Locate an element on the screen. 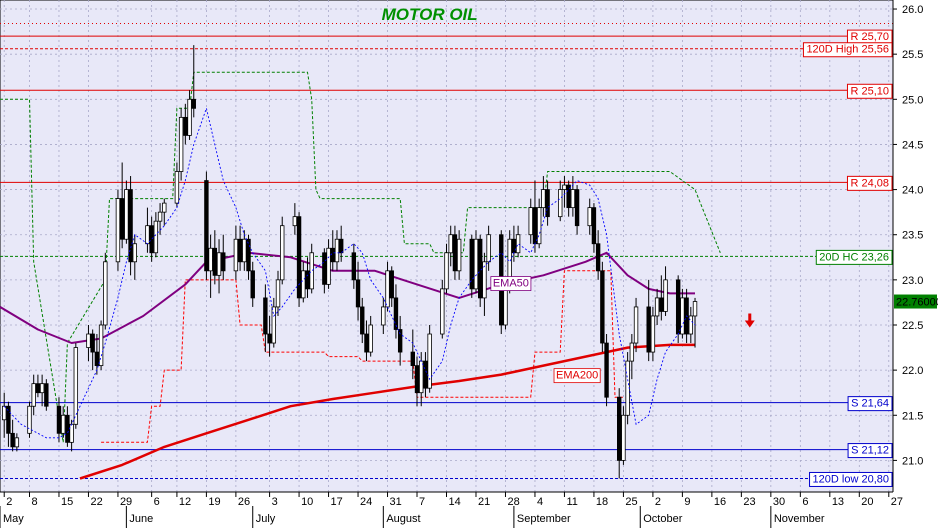 Image resolution: width=938 pixels, height=528 pixels. price-tick-label: 24.0 is located at coordinates (912, 191).